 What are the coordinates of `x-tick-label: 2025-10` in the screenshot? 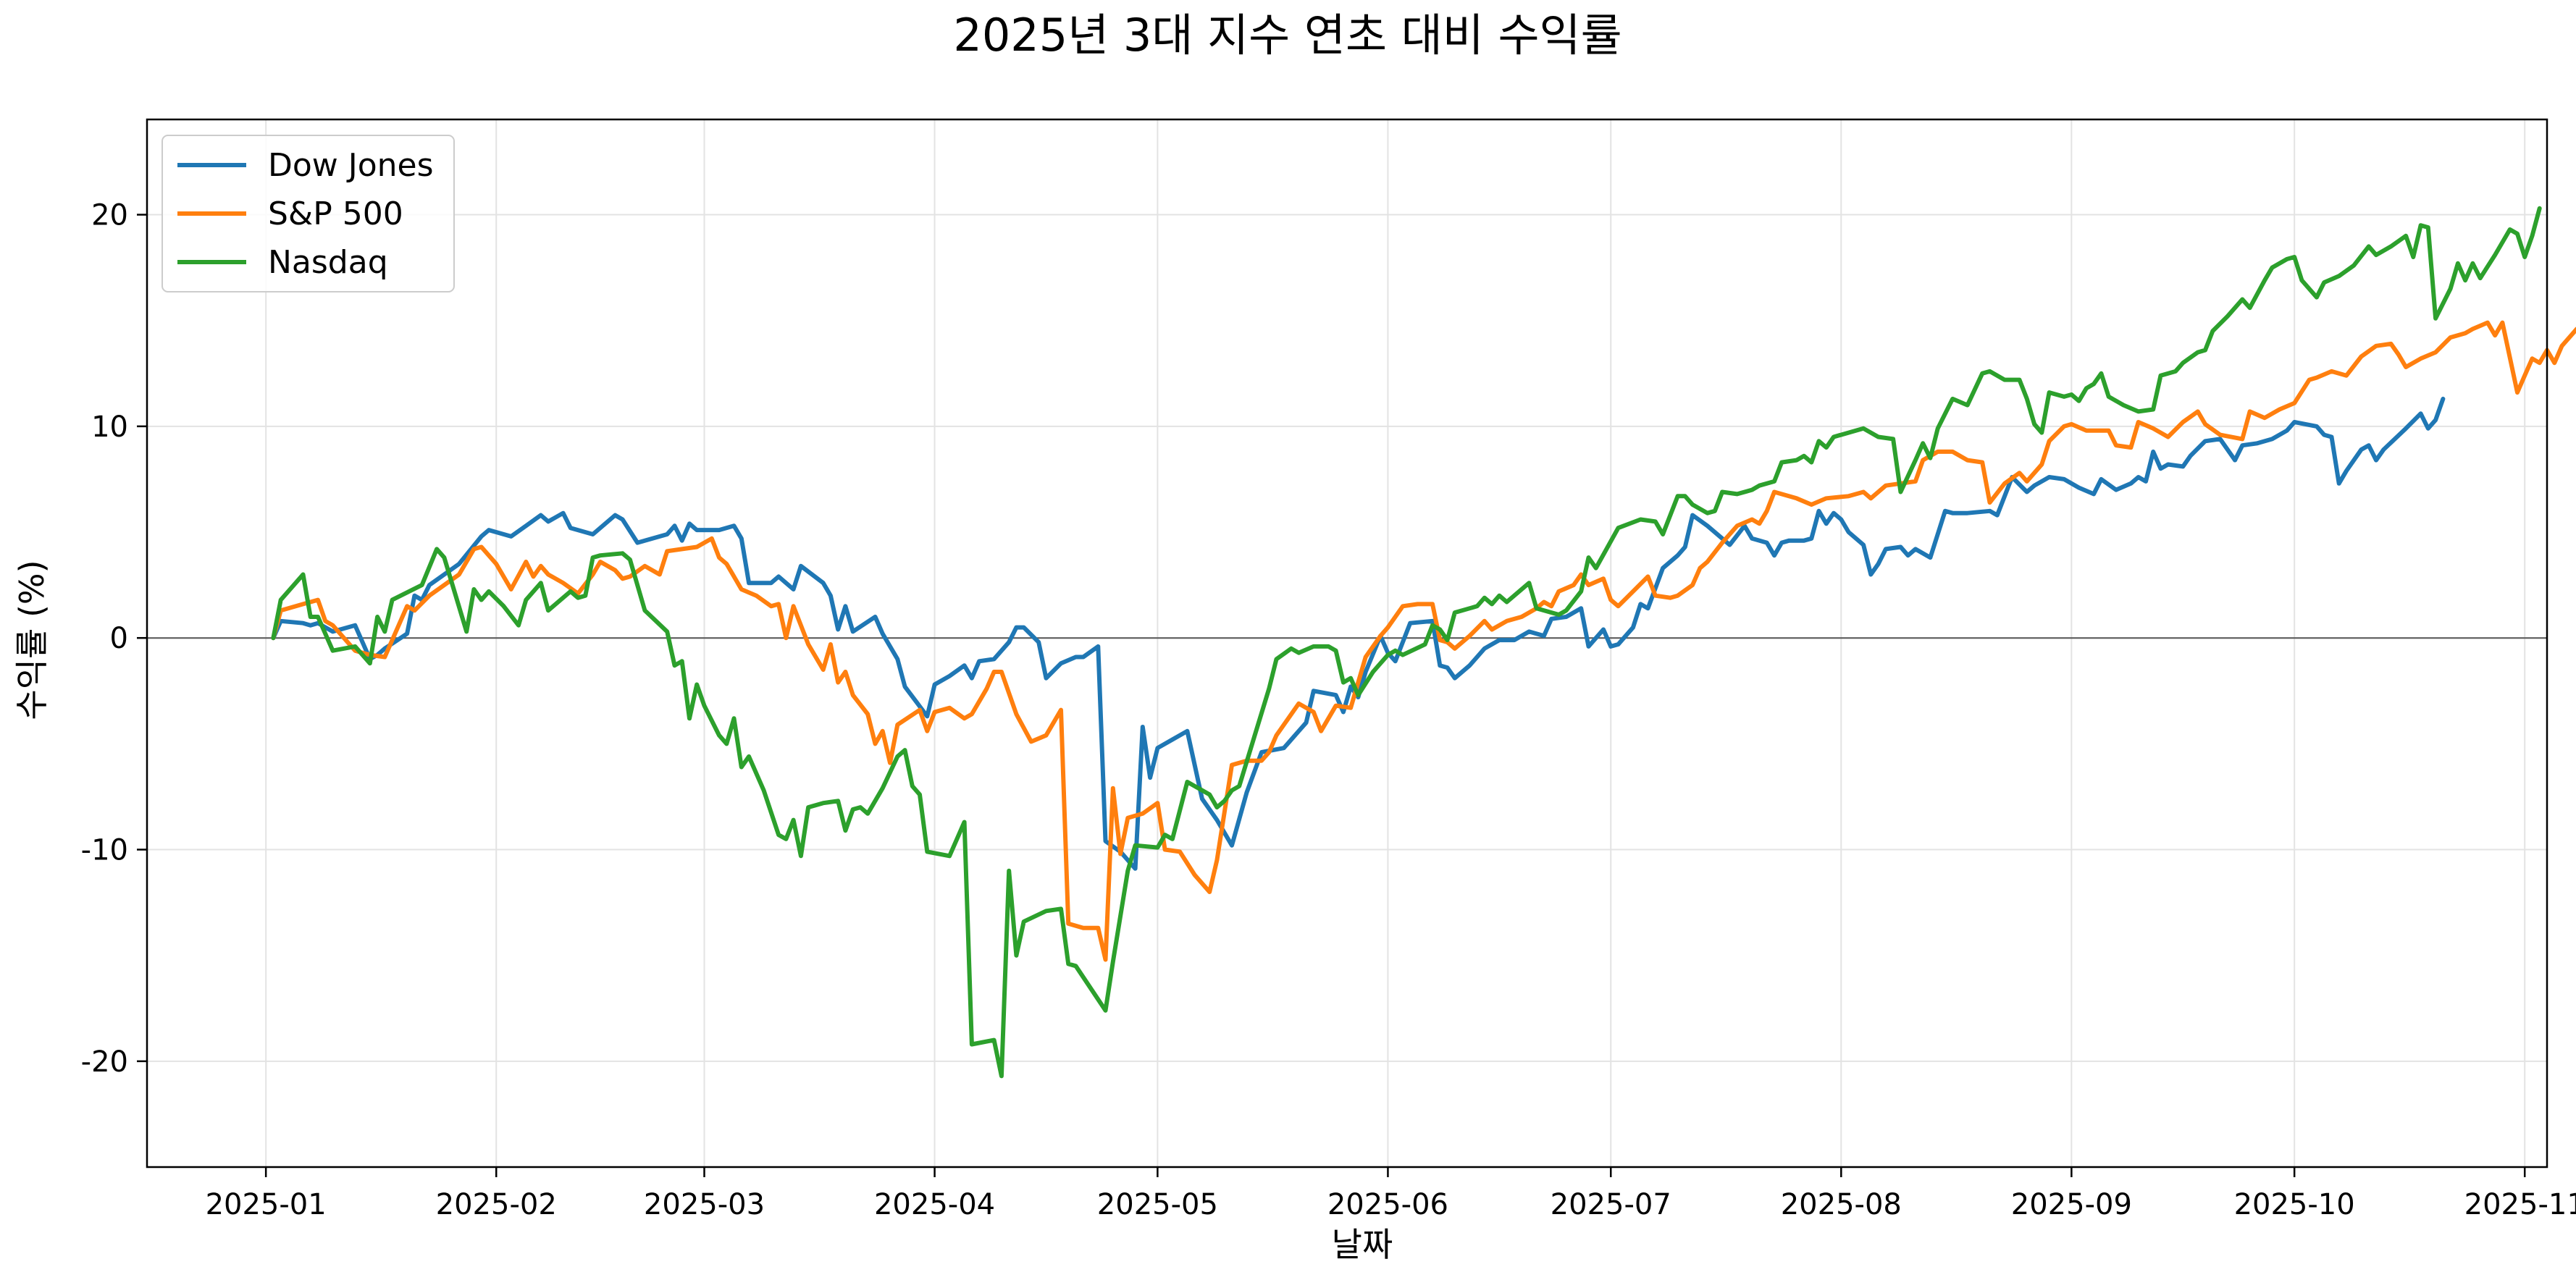 It's located at (2294, 1204).